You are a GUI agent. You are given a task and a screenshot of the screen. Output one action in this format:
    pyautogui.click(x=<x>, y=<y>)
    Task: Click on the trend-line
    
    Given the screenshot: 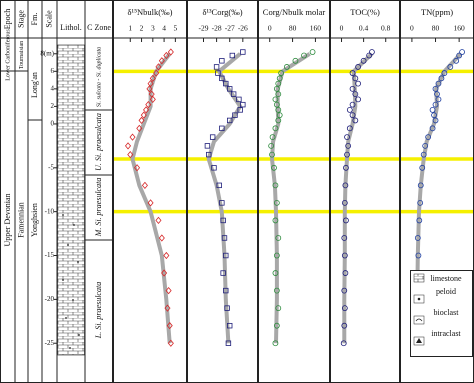 What is the action you would take?
    pyautogui.click(x=358, y=198)
    